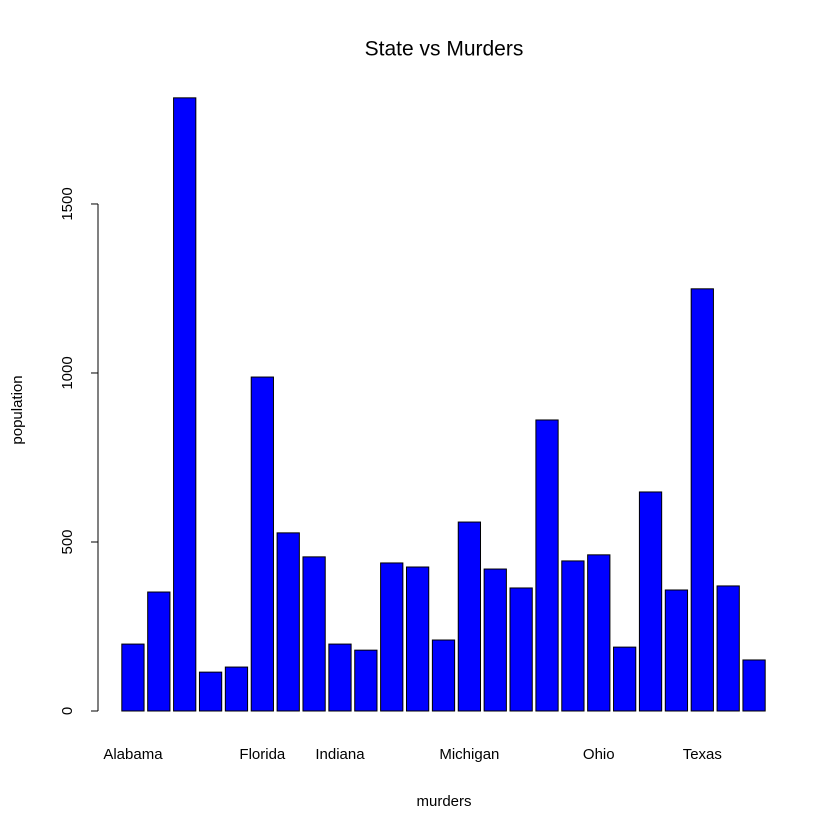  What do you see at coordinates (444, 49) in the screenshot?
I see `chart-title: State vs Murders` at bounding box center [444, 49].